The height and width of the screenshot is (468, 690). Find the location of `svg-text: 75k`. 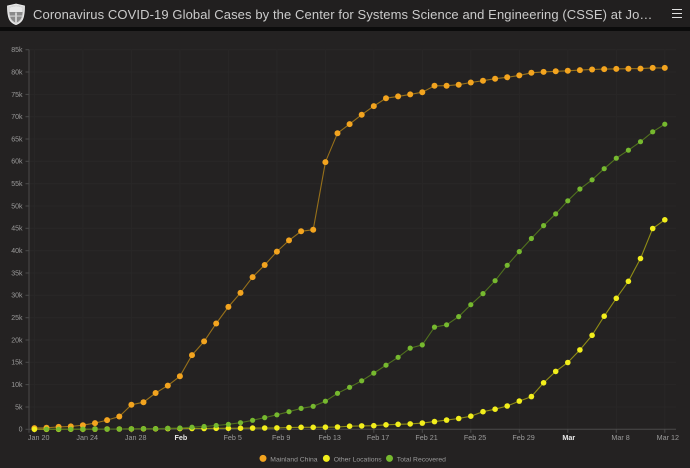

svg-text: 75k is located at coordinates (17, 95).